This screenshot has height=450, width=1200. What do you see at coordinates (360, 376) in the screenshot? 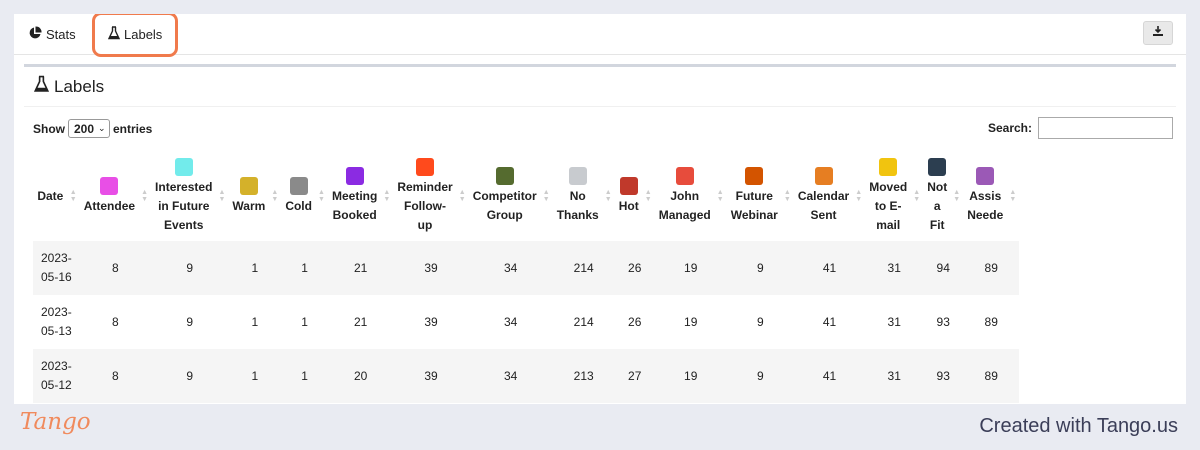
I see `count-cell: 20` at bounding box center [360, 376].